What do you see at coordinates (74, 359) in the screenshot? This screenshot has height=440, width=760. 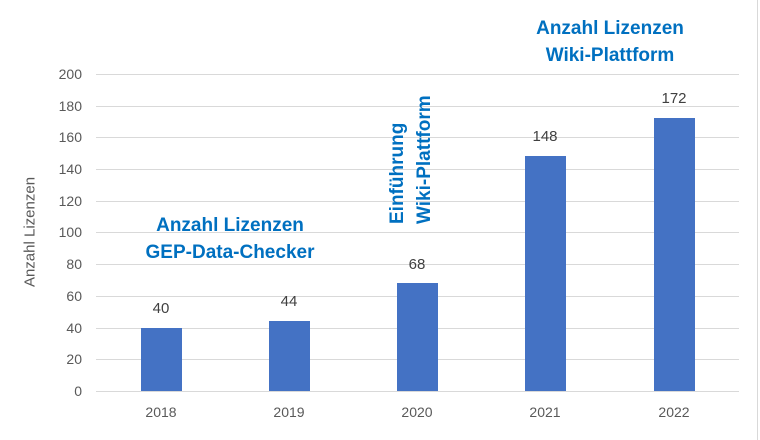 I see `y-tick: 20` at bounding box center [74, 359].